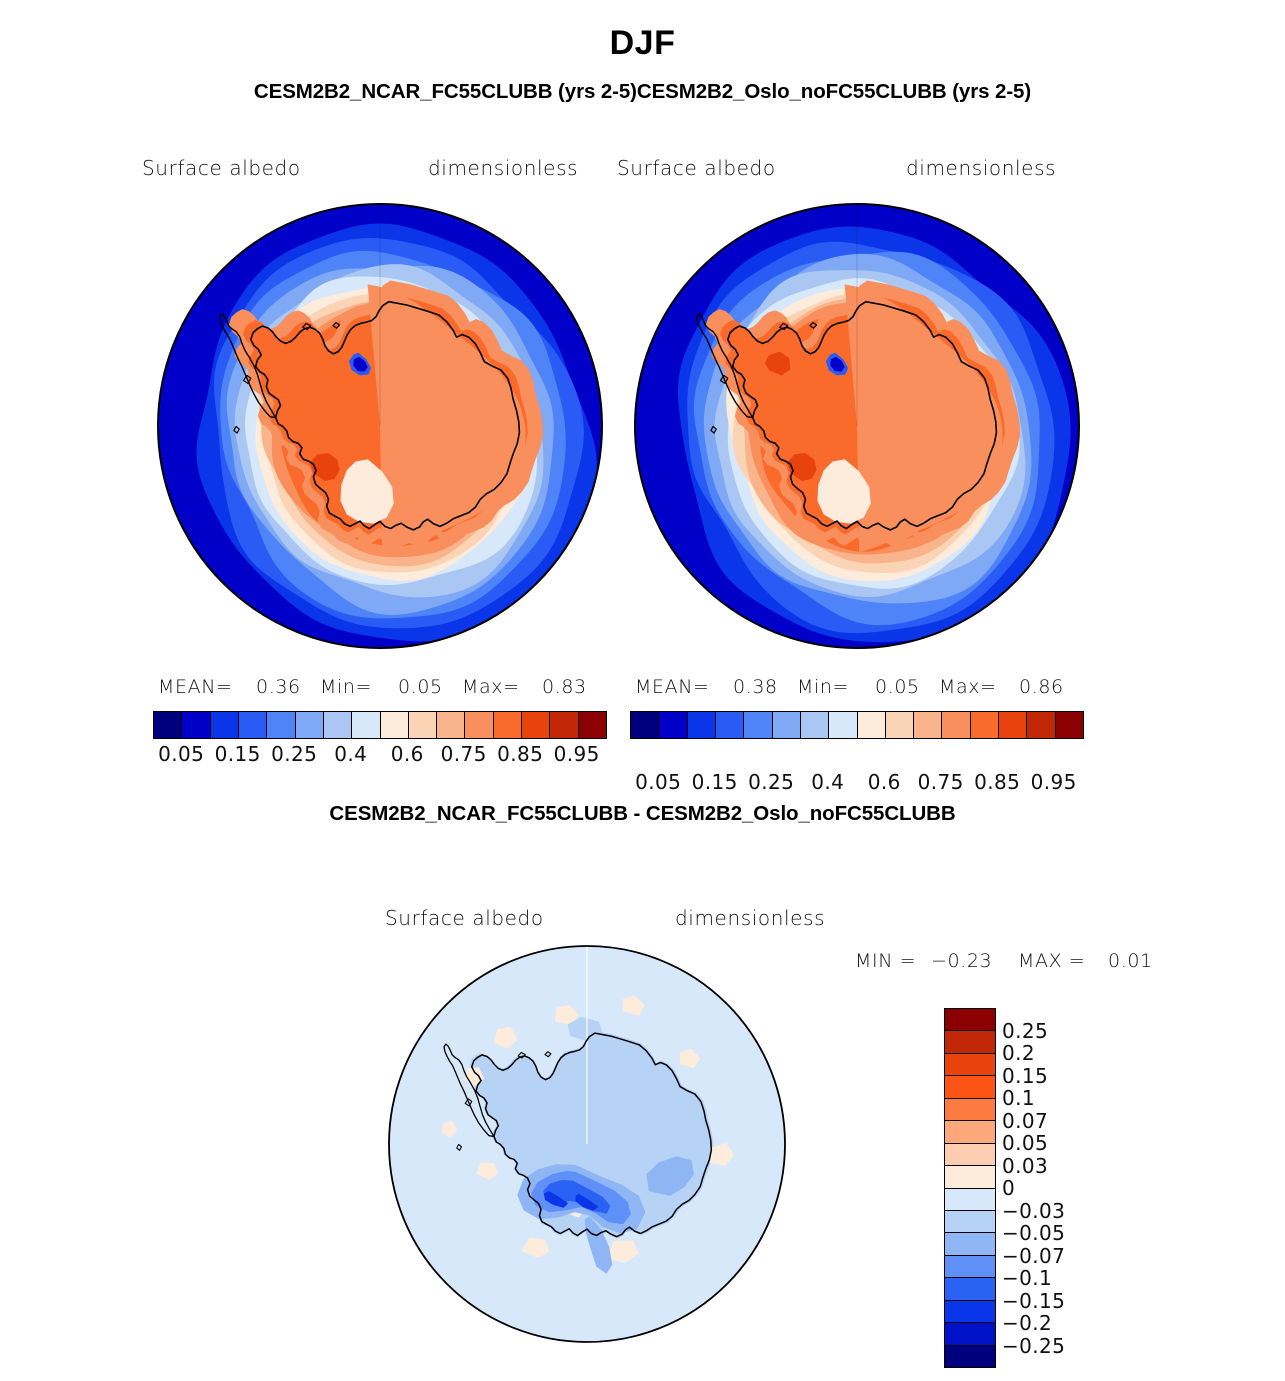 The width and height of the screenshot is (1285, 1381). Describe the element at coordinates (1009, 1188) in the screenshot. I see `colorbar-tick-label: 0` at that location.